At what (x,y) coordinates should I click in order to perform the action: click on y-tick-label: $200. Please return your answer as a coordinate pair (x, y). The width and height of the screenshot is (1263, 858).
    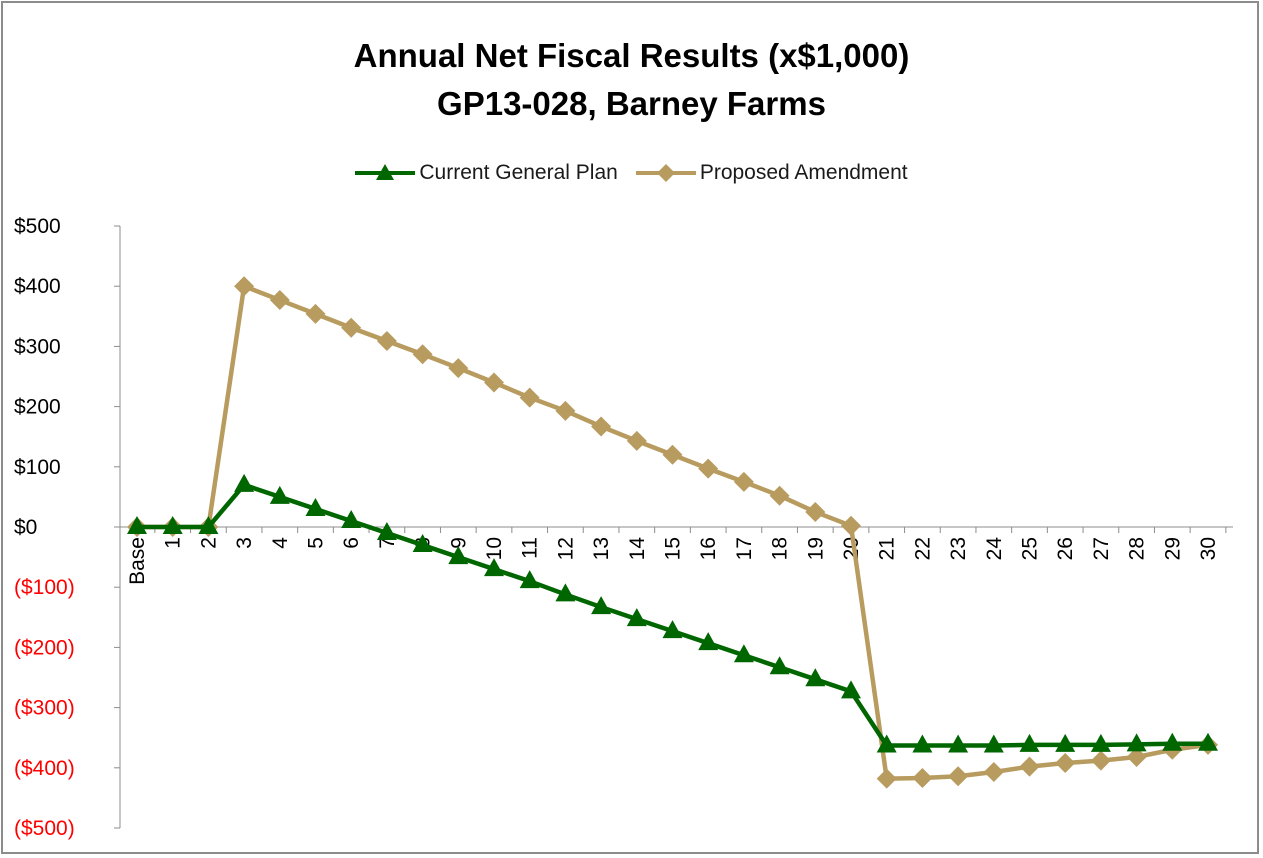
    Looking at the image, I should click on (37, 407).